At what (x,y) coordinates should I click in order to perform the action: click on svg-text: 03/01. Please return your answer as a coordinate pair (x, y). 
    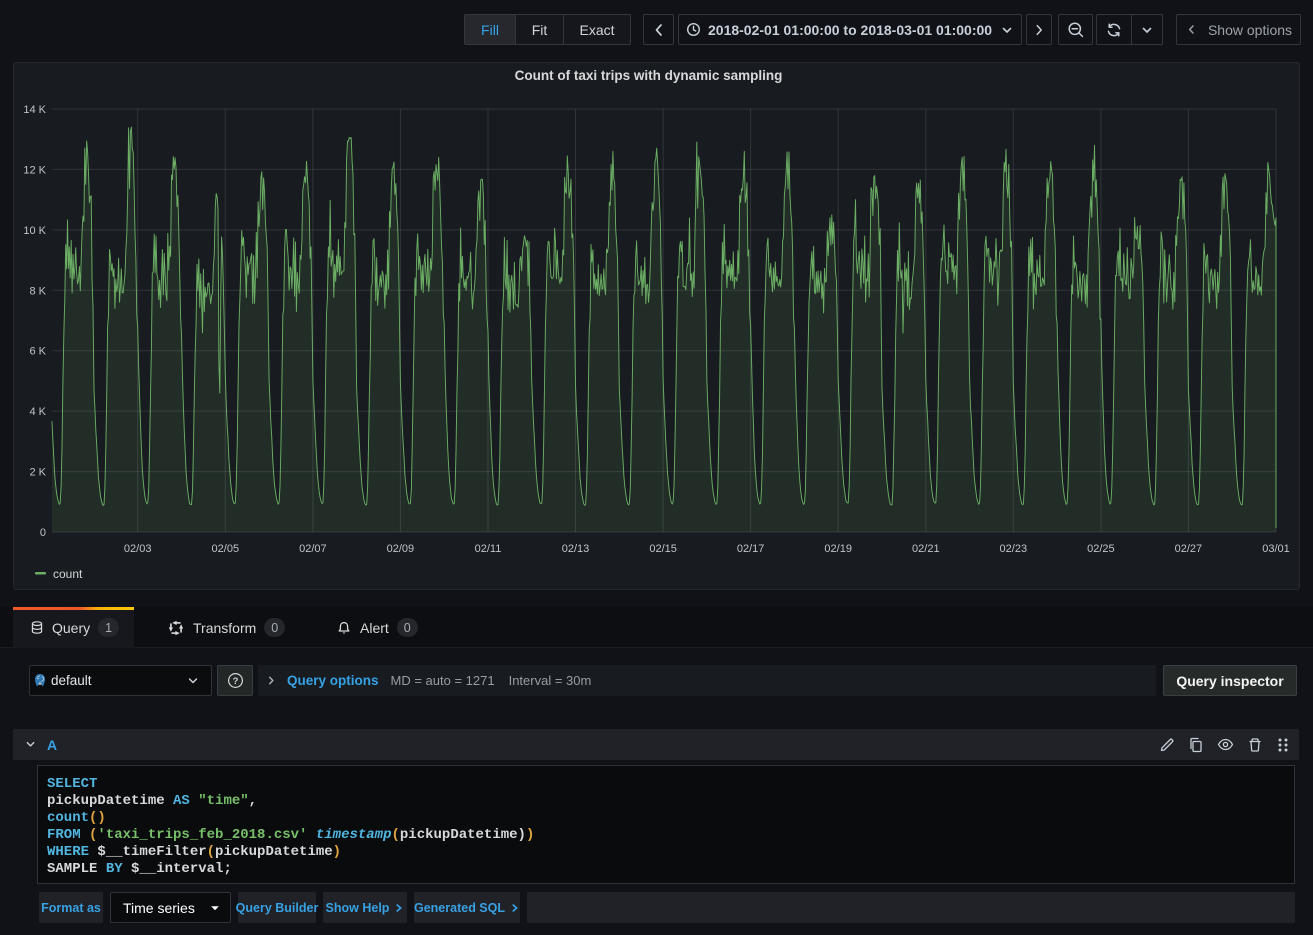
    Looking at the image, I should click on (1276, 549).